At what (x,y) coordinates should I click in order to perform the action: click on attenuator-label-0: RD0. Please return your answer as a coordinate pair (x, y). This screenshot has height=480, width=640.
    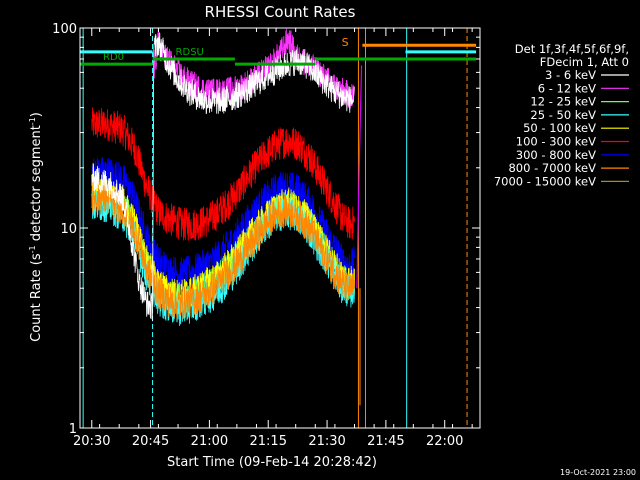
    Looking at the image, I should click on (113, 57).